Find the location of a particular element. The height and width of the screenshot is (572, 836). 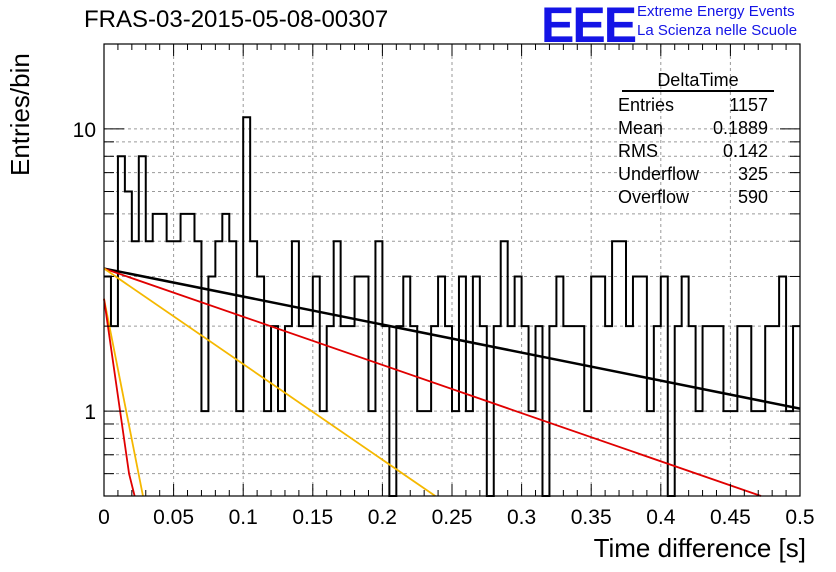

x-tick-label: 0.05 is located at coordinates (173, 517).